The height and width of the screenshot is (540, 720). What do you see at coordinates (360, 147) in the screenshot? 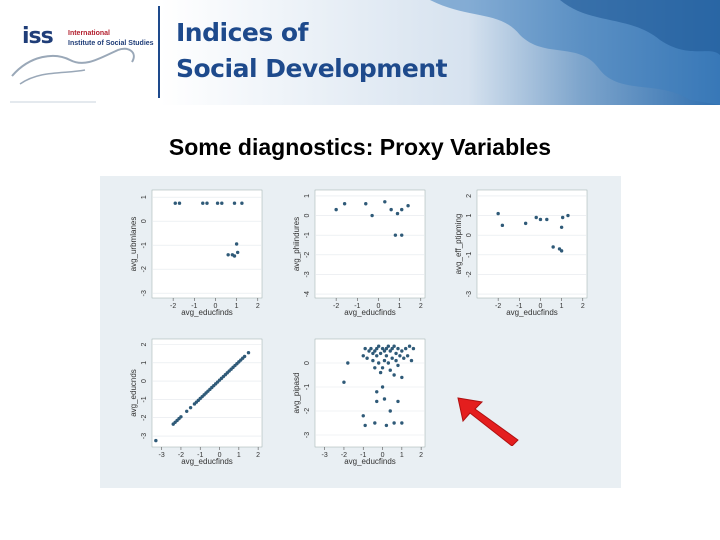
I see `slide-title: Some diagnostics: Proxy Variables` at bounding box center [360, 147].